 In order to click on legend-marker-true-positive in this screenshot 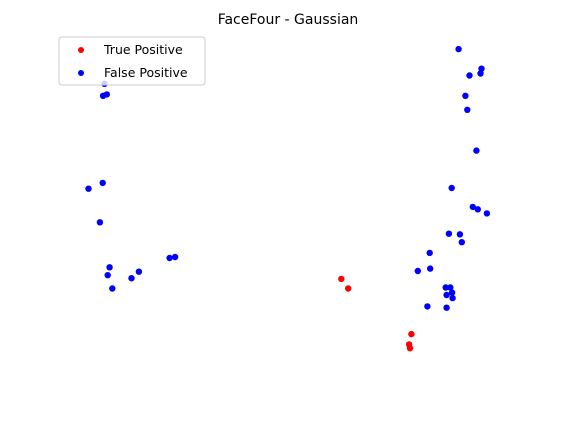, I will do `click(81, 50)`.